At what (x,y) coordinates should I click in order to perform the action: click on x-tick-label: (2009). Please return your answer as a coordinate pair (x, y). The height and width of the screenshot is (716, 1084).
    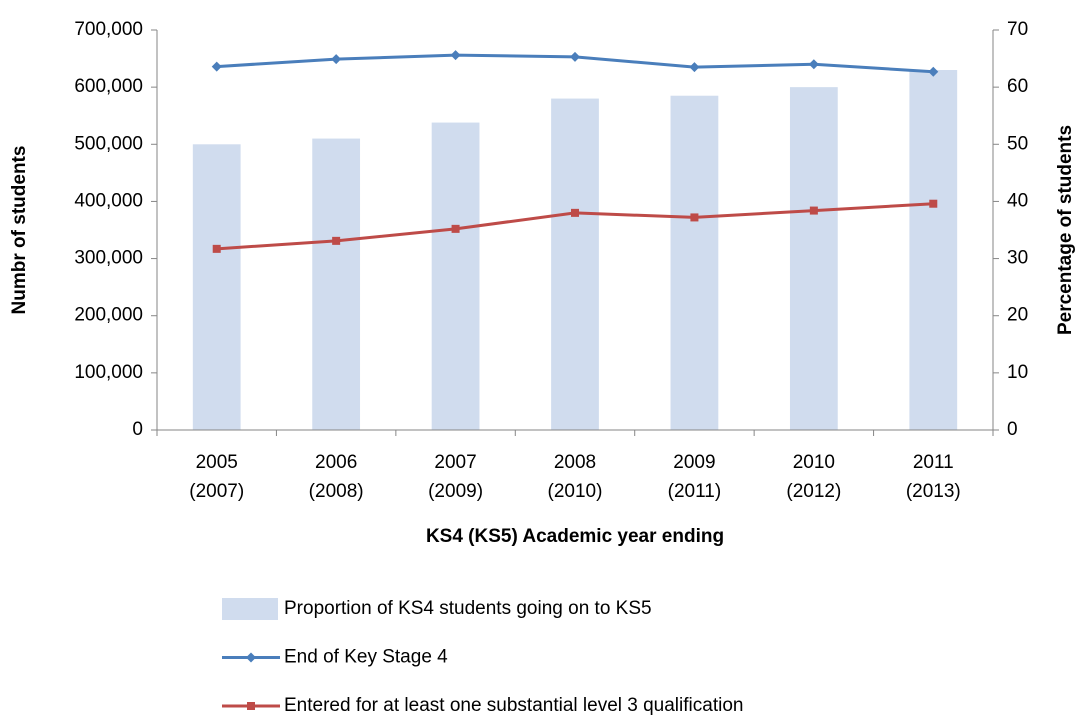
    Looking at the image, I should click on (455, 491).